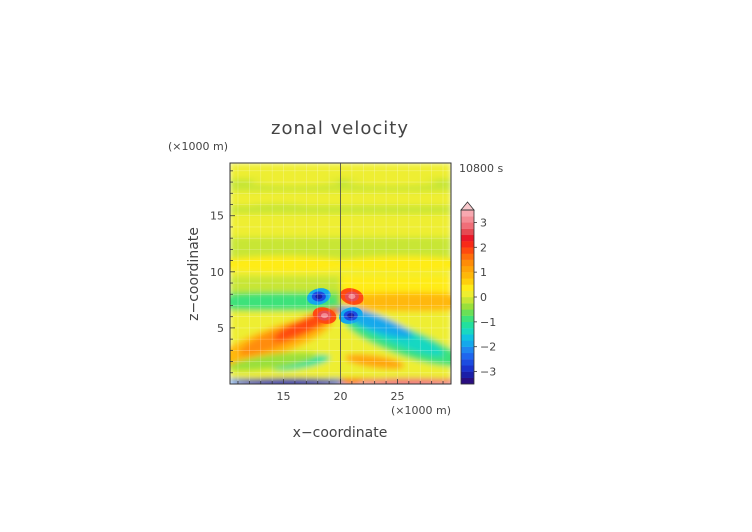 The image size is (752, 532). What do you see at coordinates (488, 322) in the screenshot?
I see `colorbar-label--1: −1` at bounding box center [488, 322].